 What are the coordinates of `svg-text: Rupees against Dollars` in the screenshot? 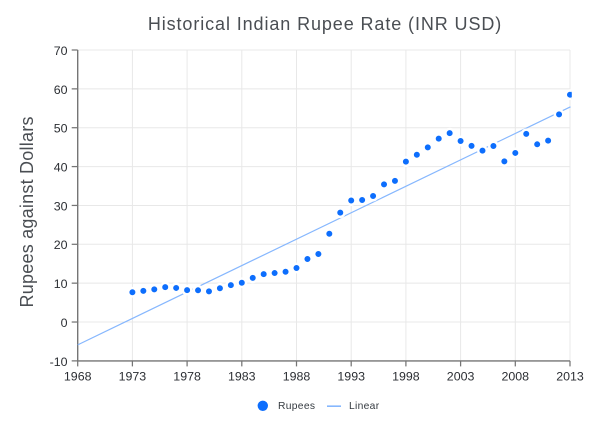 It's located at (27, 211).